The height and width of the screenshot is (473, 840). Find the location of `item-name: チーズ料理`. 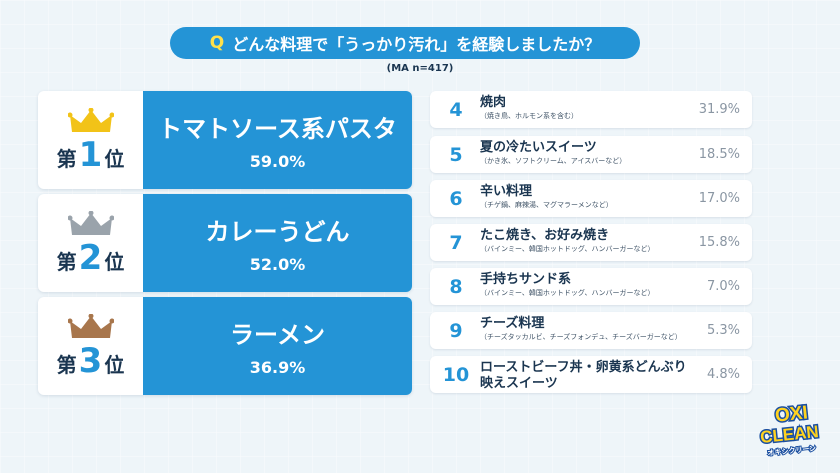

item-name: チーズ料理 is located at coordinates (512, 323).